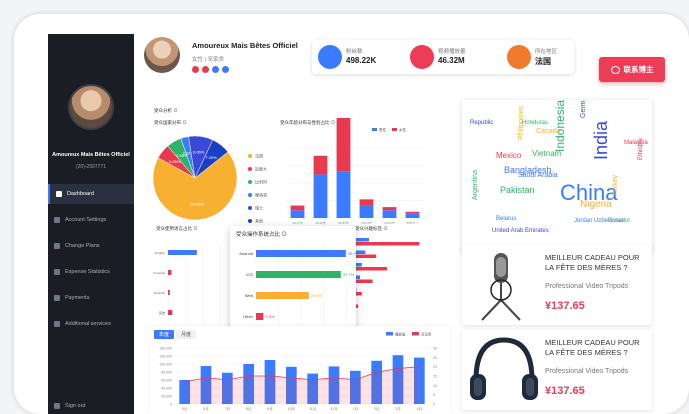  I want to click on stats-bar: 粉丝数 498.22K 视频播放量 46.32M 所在地区 法国, so click(443, 57).